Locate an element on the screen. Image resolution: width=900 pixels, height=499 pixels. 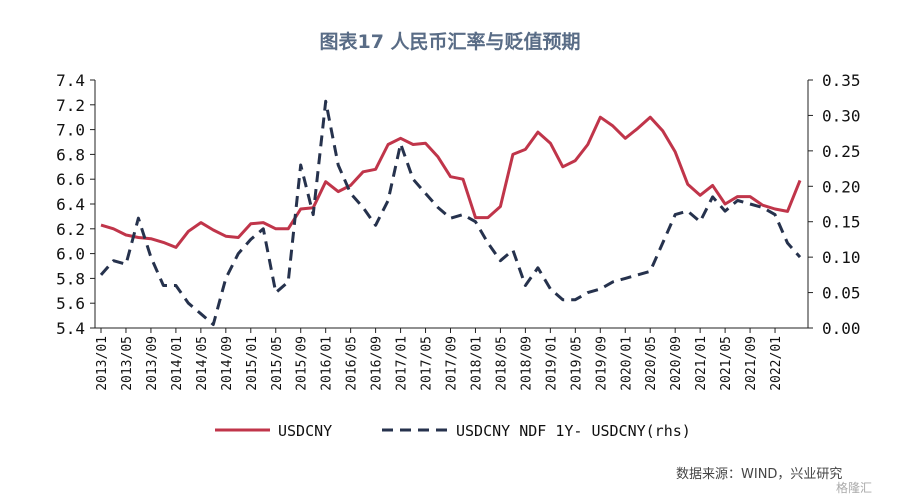
left-tick-label: 7.0 is located at coordinates (70, 130).